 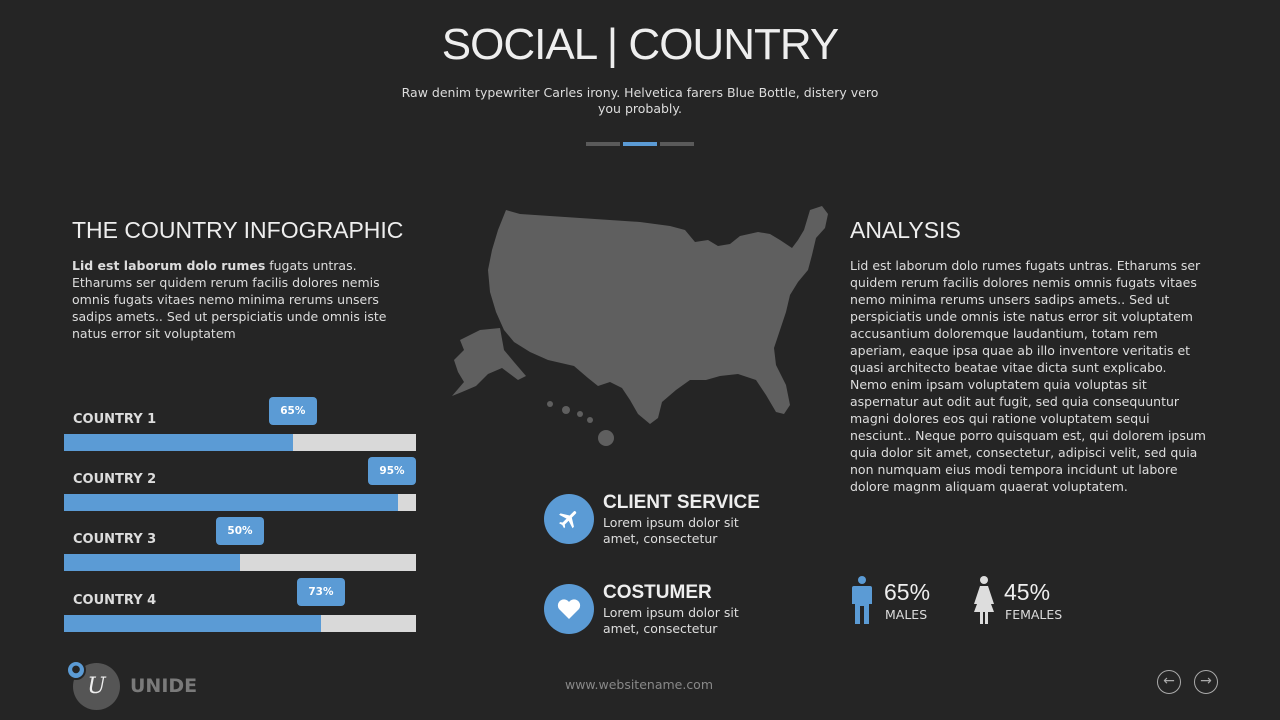 I want to click on feature-title: CLIENT SERVICE, so click(x=681, y=502).